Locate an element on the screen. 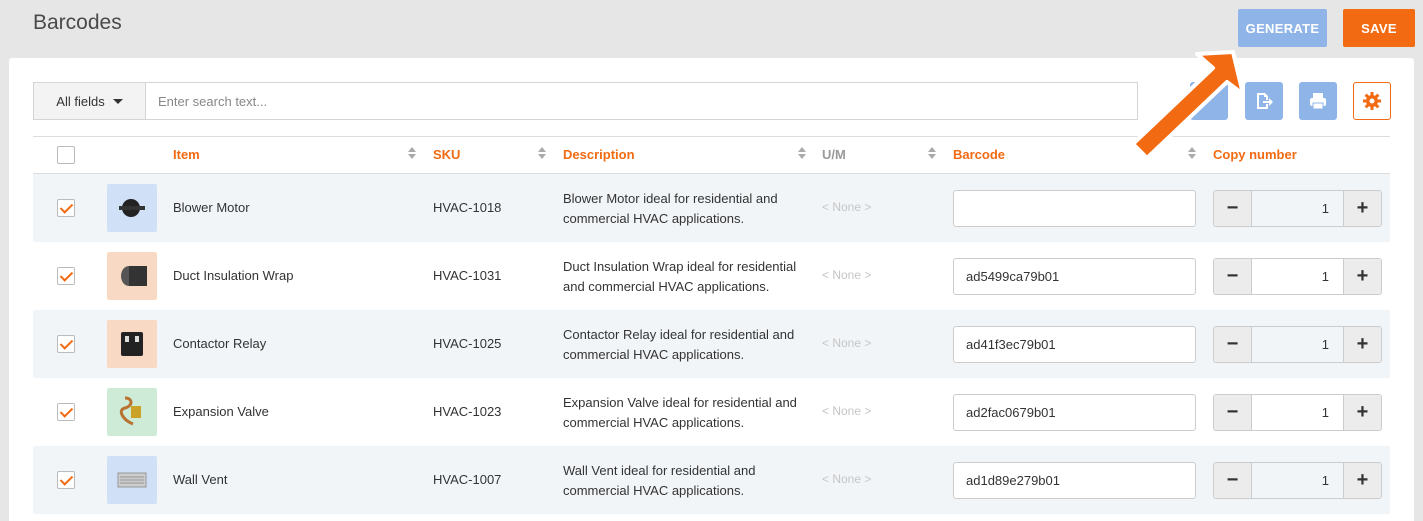 The image size is (1423, 521). column-header-description: Description is located at coordinates (599, 154).